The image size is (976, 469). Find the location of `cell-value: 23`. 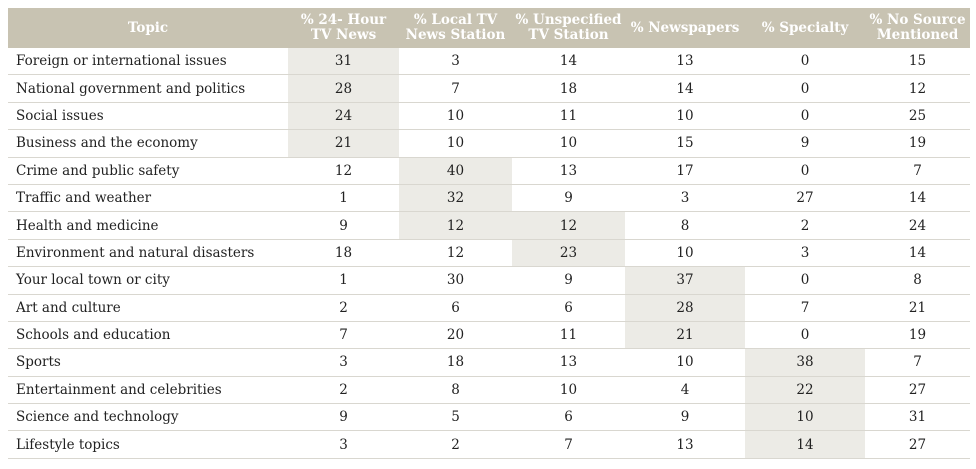

cell-value: 23 is located at coordinates (568, 253).